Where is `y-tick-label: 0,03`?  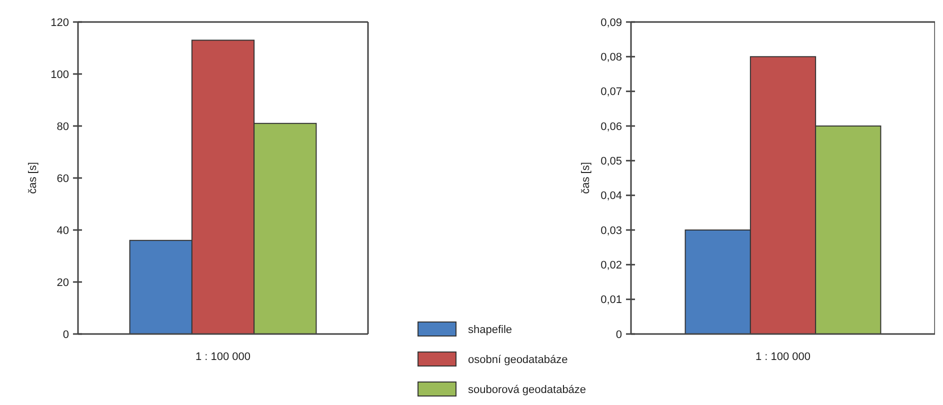 y-tick-label: 0,03 is located at coordinates (611, 230).